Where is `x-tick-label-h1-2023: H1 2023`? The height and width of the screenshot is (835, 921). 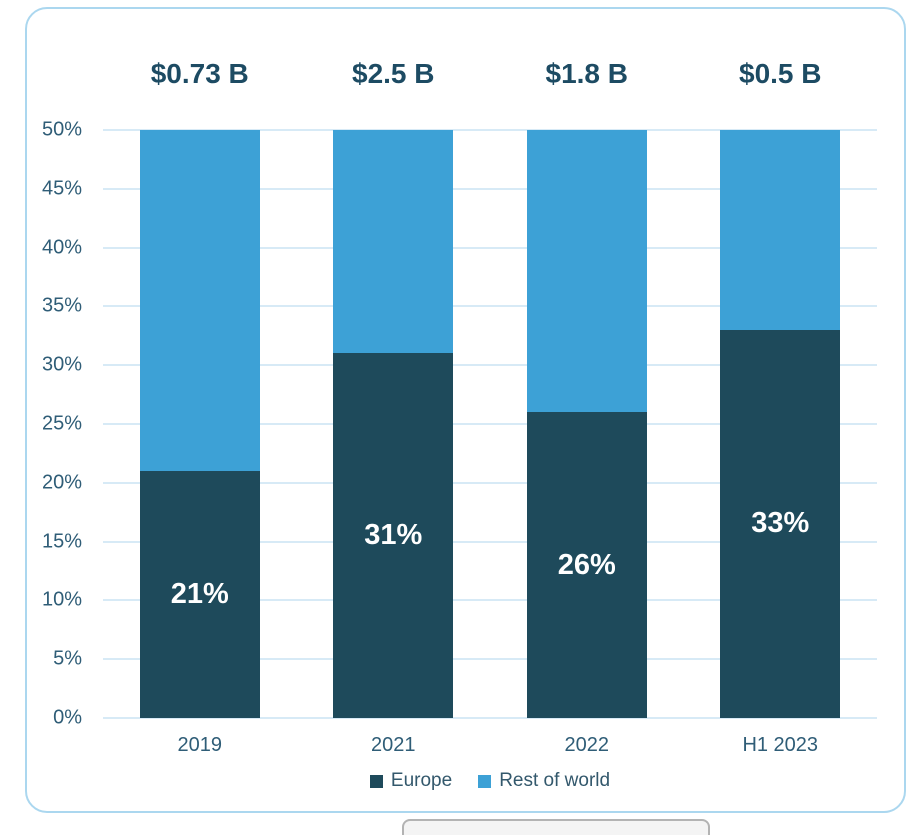 x-tick-label-h1-2023: H1 2023 is located at coordinates (780, 745).